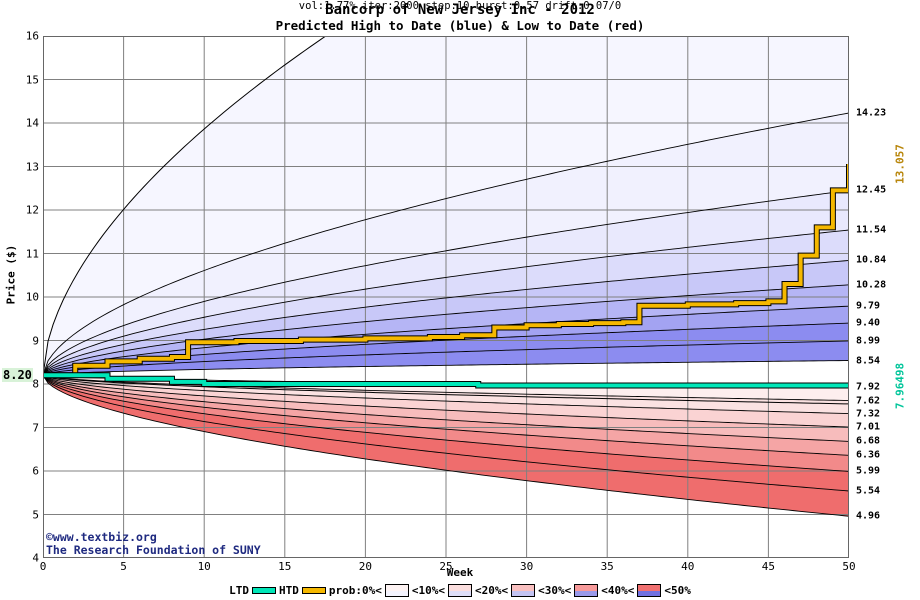 The image size is (920, 600). I want to click on right-label-7.01: 7.01, so click(868, 427).